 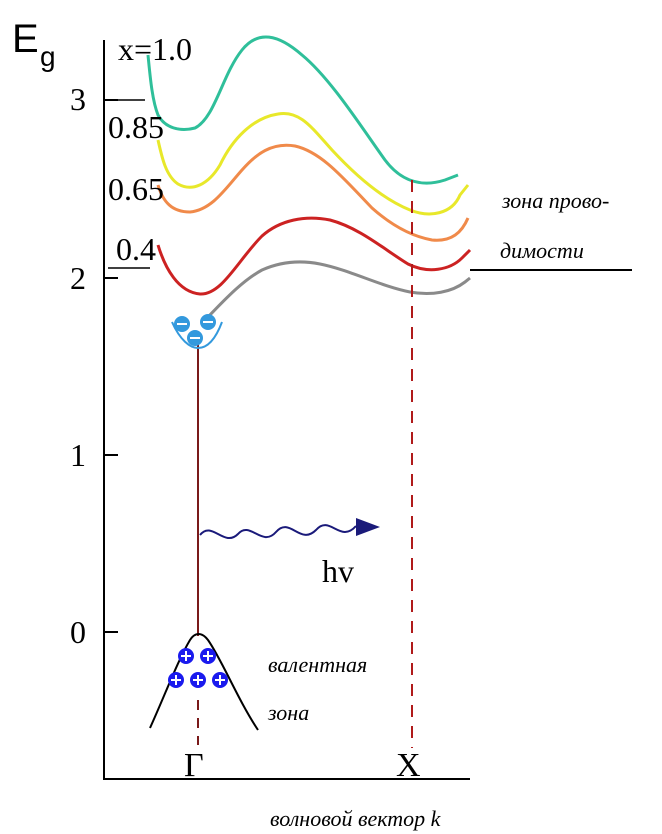 I want to click on y-tick-label-1: 1, so click(x=78, y=455).